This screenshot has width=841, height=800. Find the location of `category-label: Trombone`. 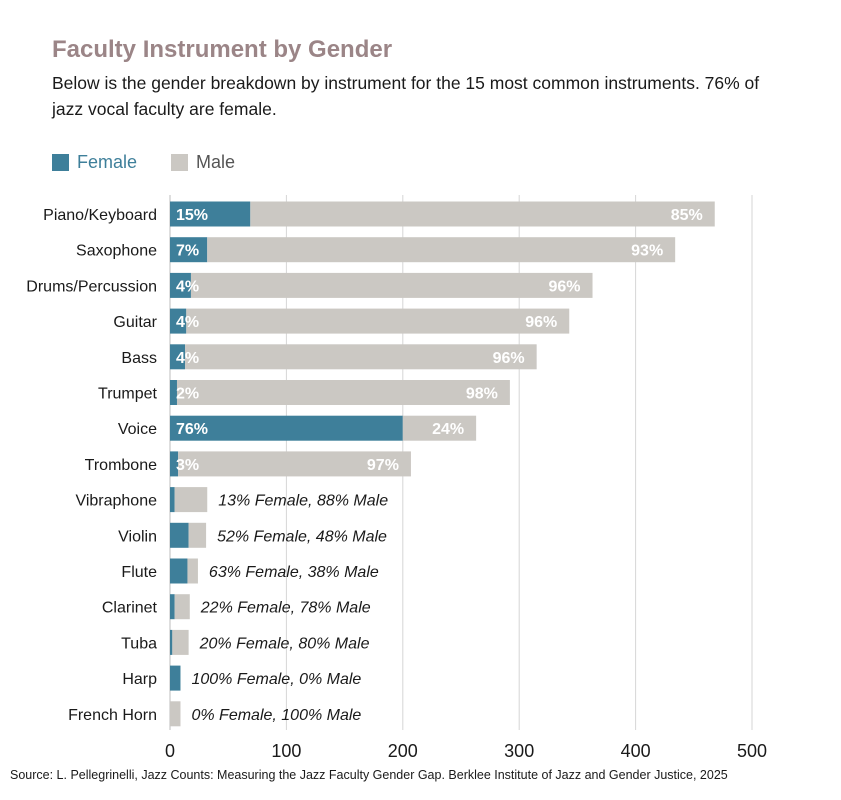

category-label: Trombone is located at coordinates (121, 465).